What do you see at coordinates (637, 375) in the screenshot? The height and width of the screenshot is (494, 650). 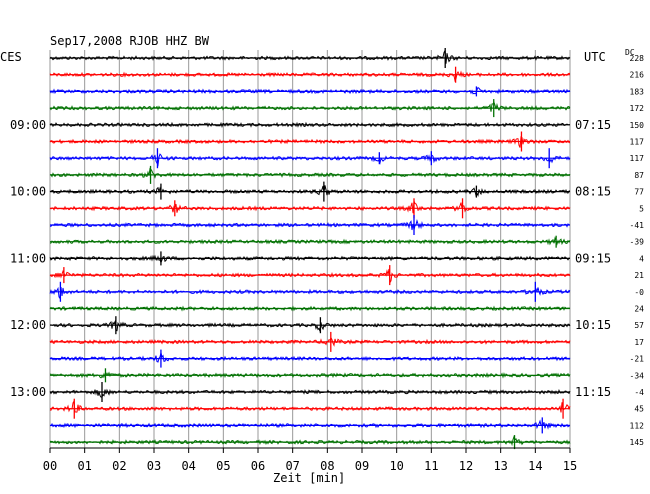 I see `dc-offset-label: -34` at bounding box center [637, 375].